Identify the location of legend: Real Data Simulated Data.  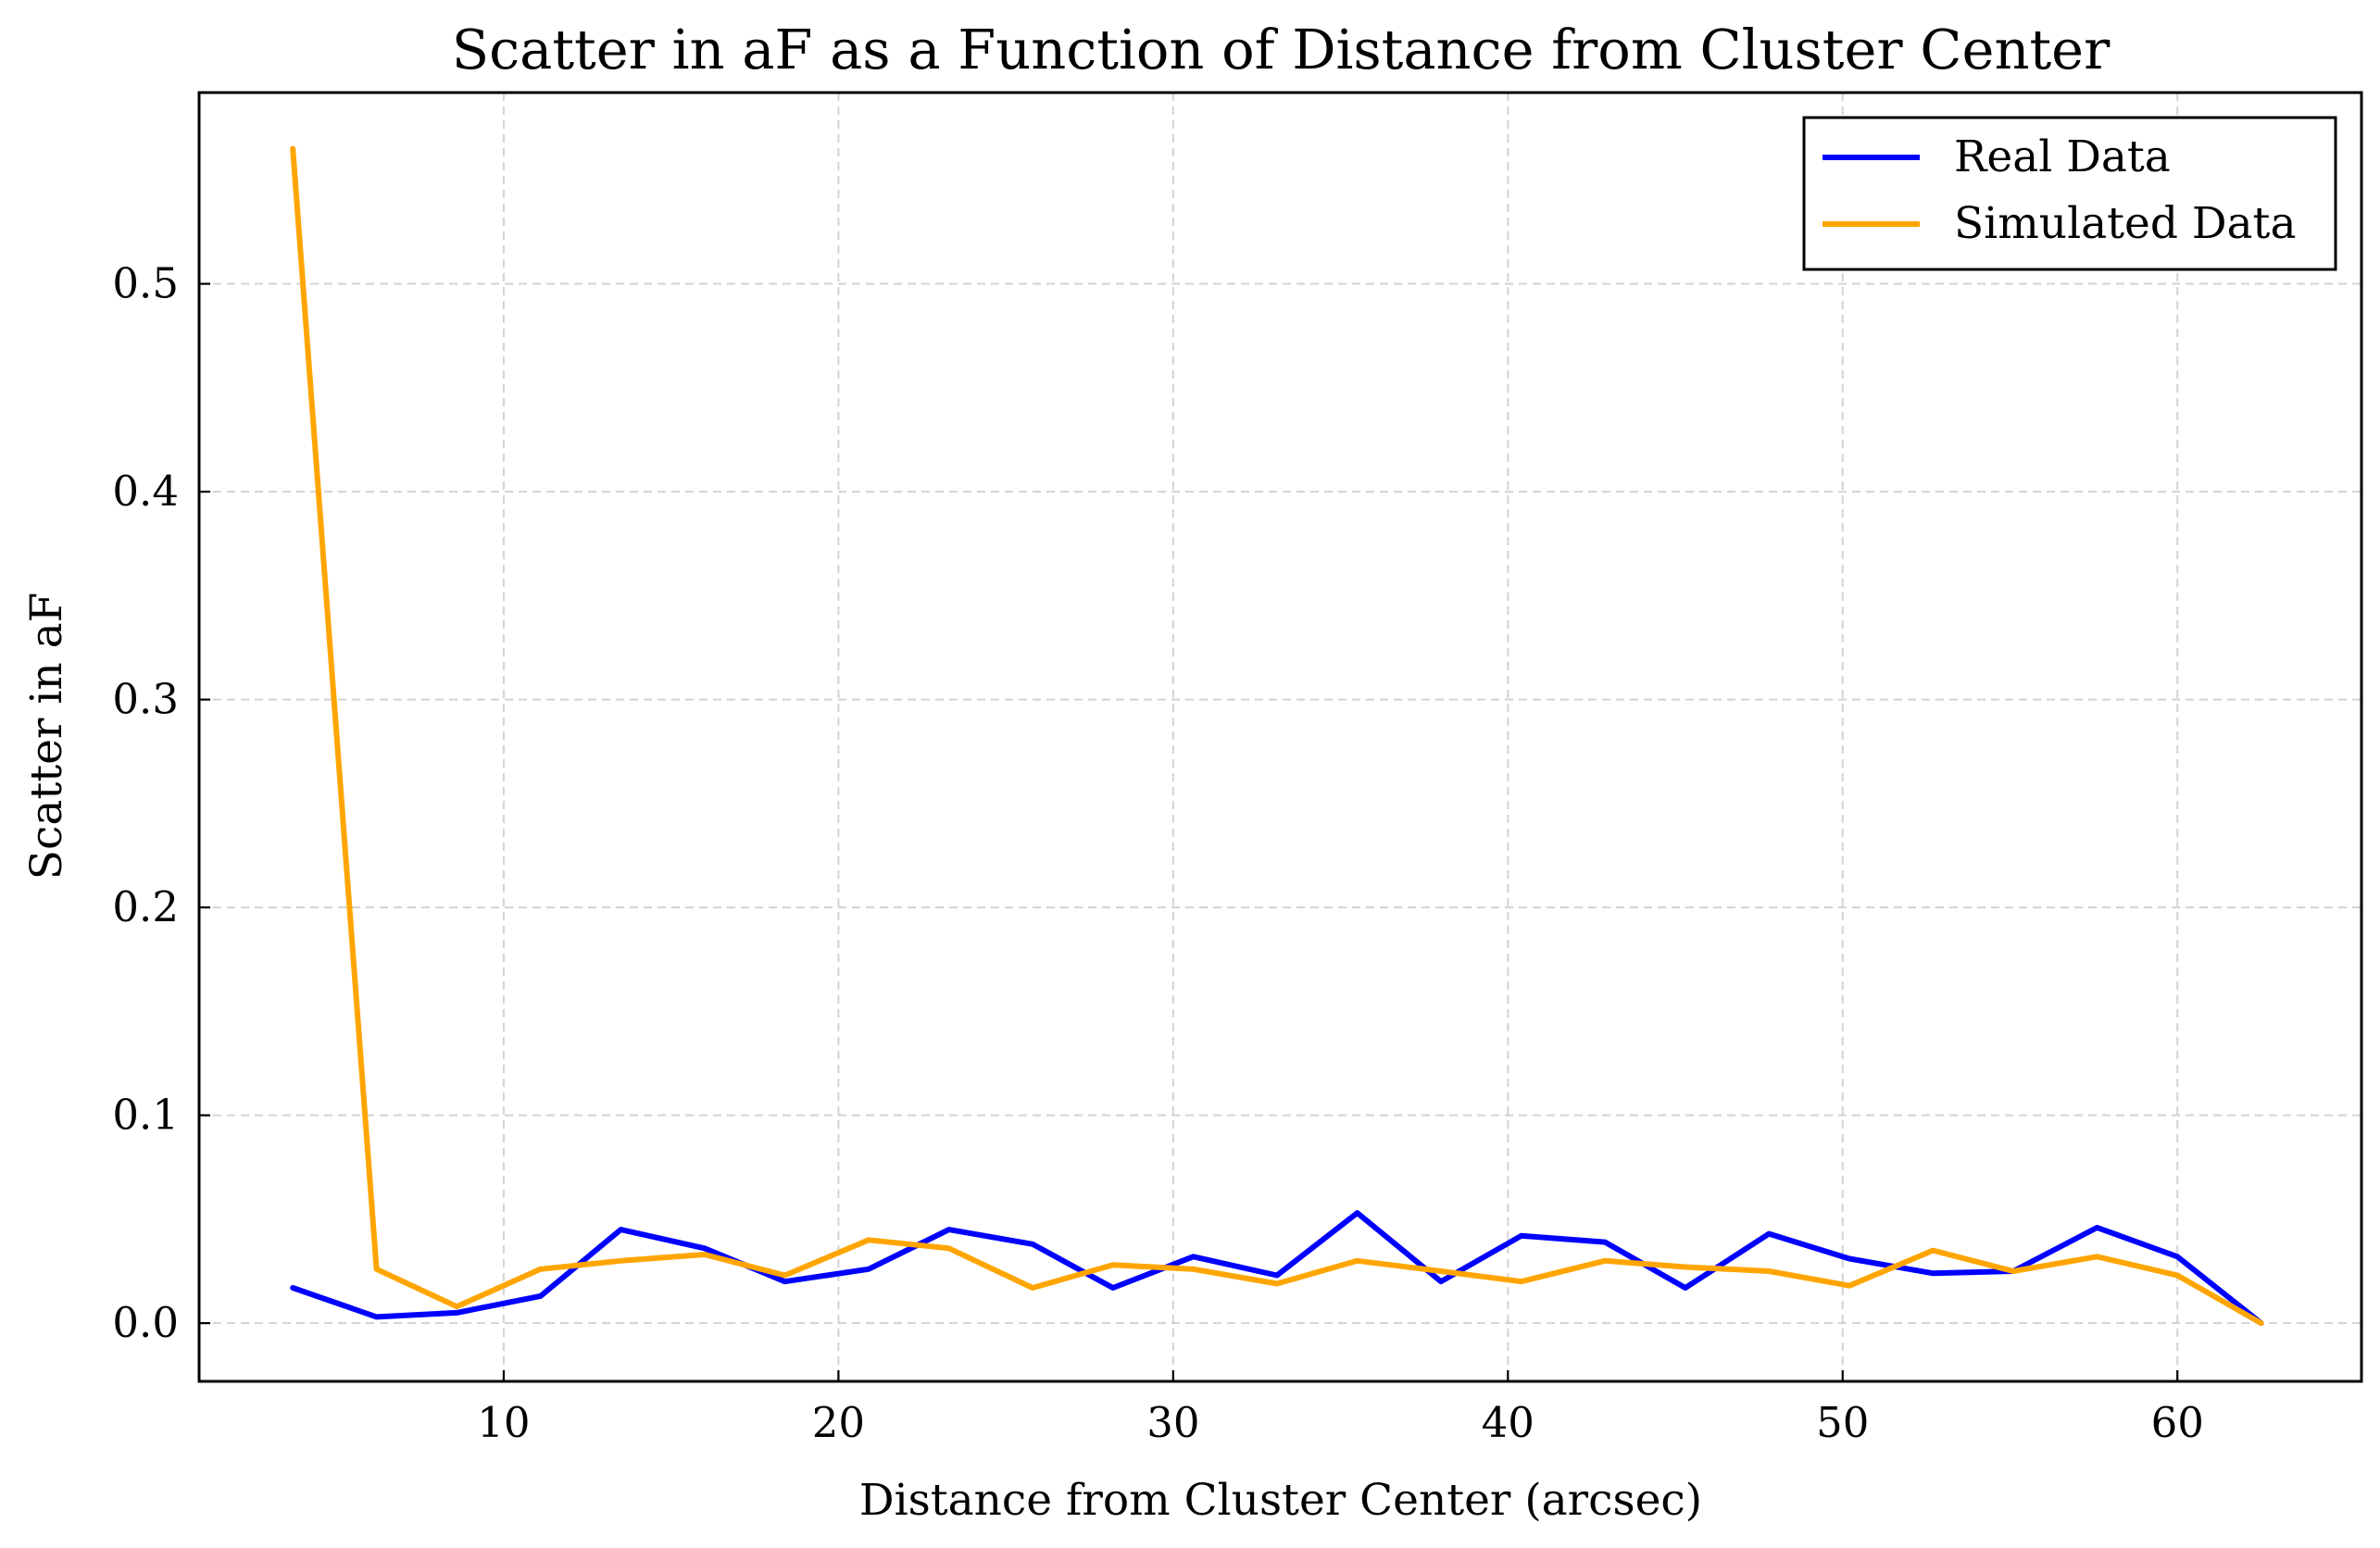
(2069, 193).